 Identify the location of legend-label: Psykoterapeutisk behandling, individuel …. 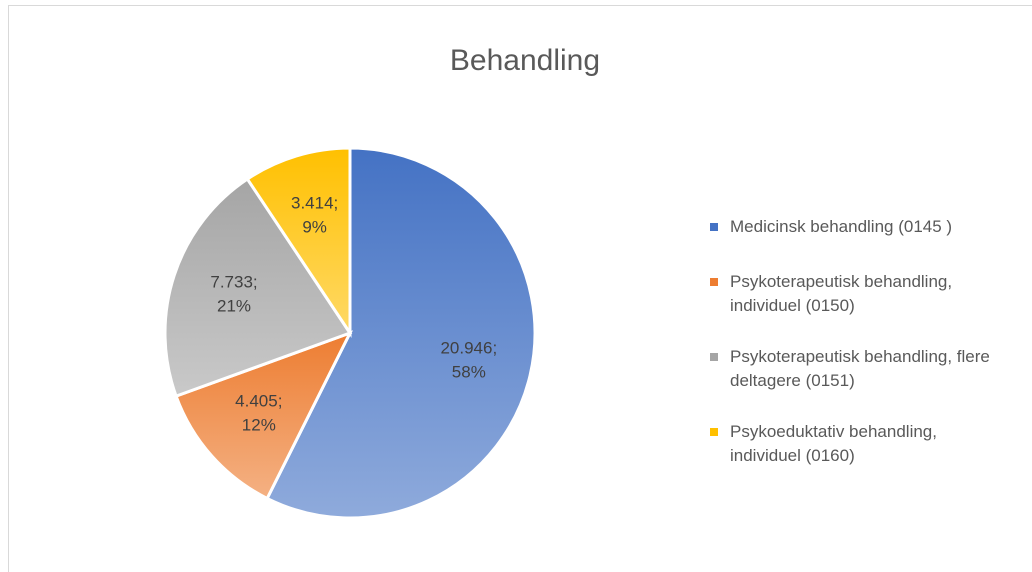
(841, 293).